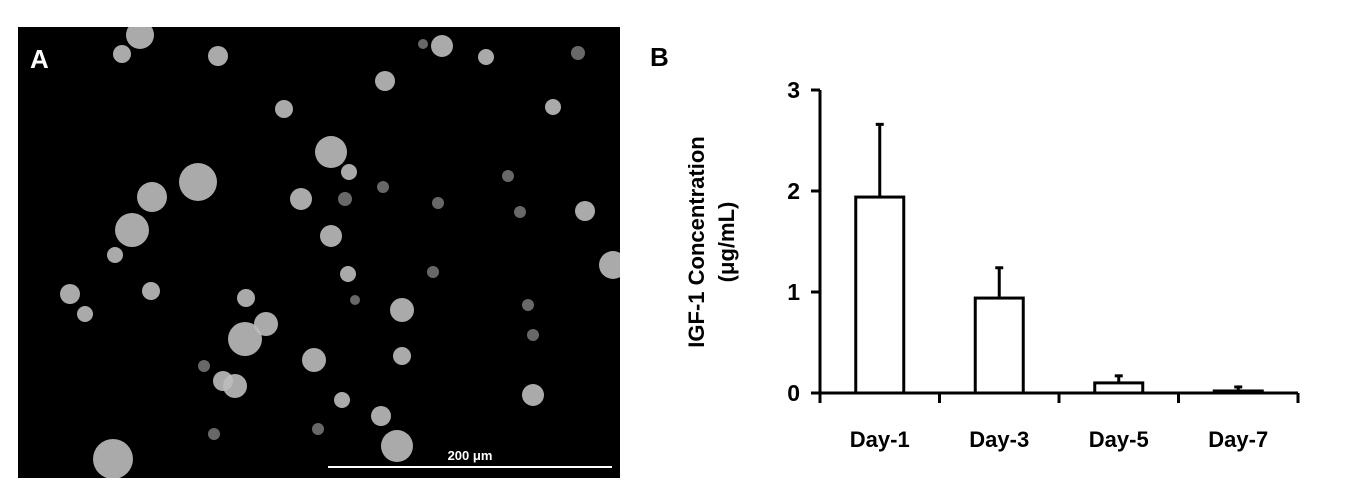 Image resolution: width=1352 pixels, height=490 pixels. Describe the element at coordinates (1119, 439) in the screenshot. I see `x-tick-label: Day-5` at that location.